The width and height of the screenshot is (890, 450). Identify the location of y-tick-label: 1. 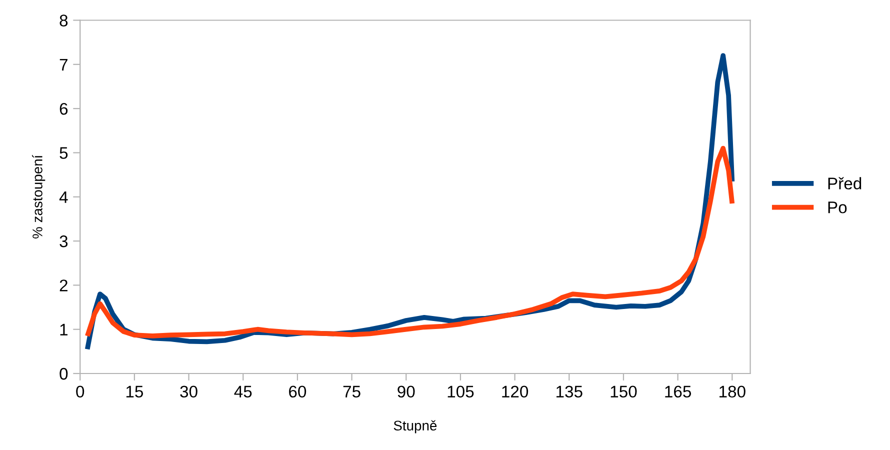
(64, 330).